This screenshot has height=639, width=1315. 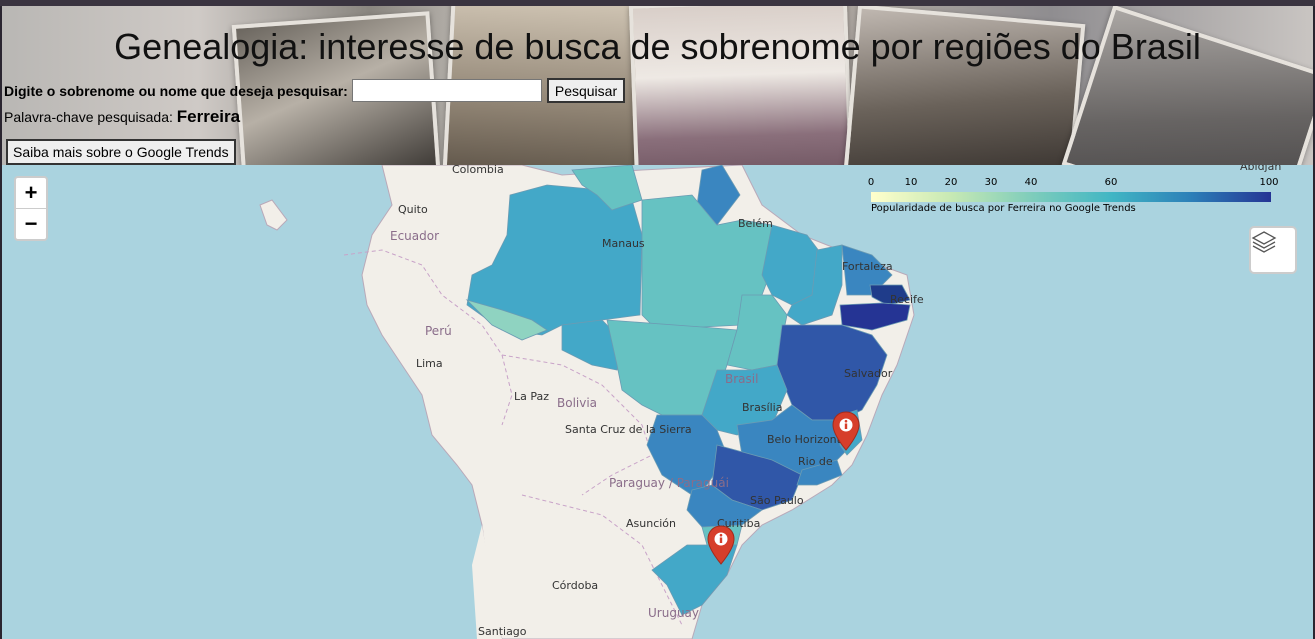 I want to click on state-acre, so click(x=506, y=320).